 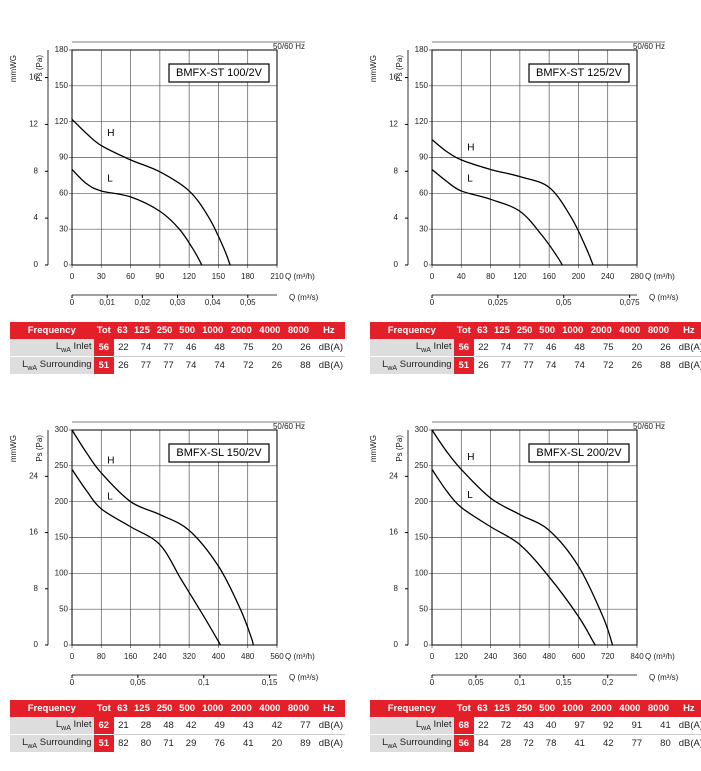 I want to click on data-row: LwA Surrounding 56 84 28 72 78 41 42 77 80 dB(A), so click(x=535, y=743).